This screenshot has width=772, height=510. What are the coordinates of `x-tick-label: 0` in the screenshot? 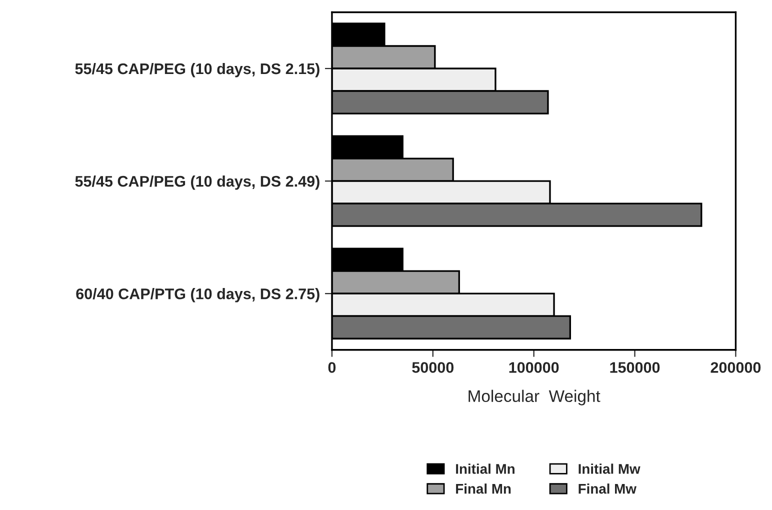 It's located at (332, 367).